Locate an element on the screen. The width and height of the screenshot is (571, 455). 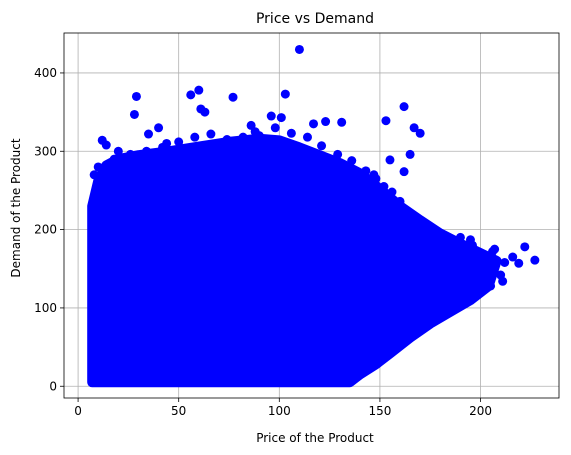
y-tick-label: 0 is located at coordinates (53, 386).